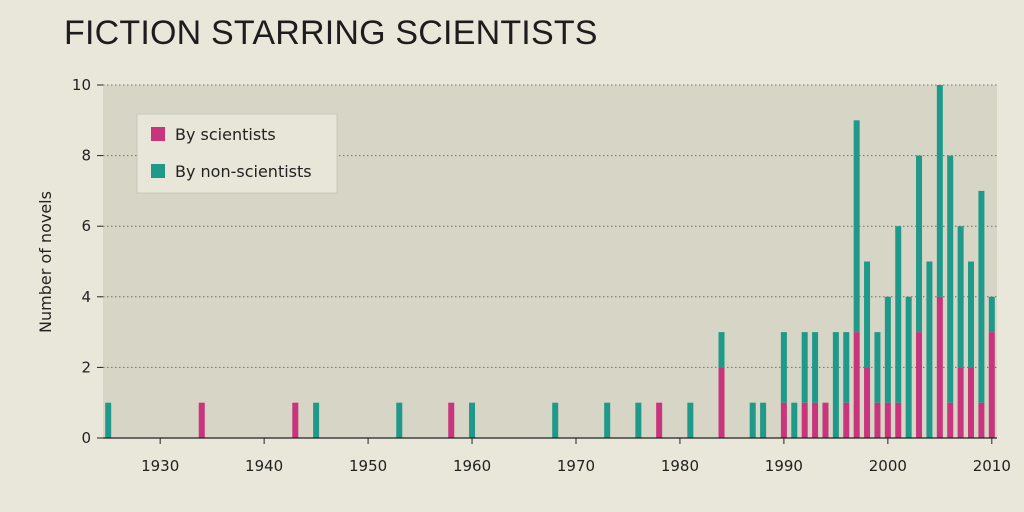 The image size is (1024, 512). What do you see at coordinates (783, 420) in the screenshot?
I see `bar-scientists-1990` at bounding box center [783, 420].